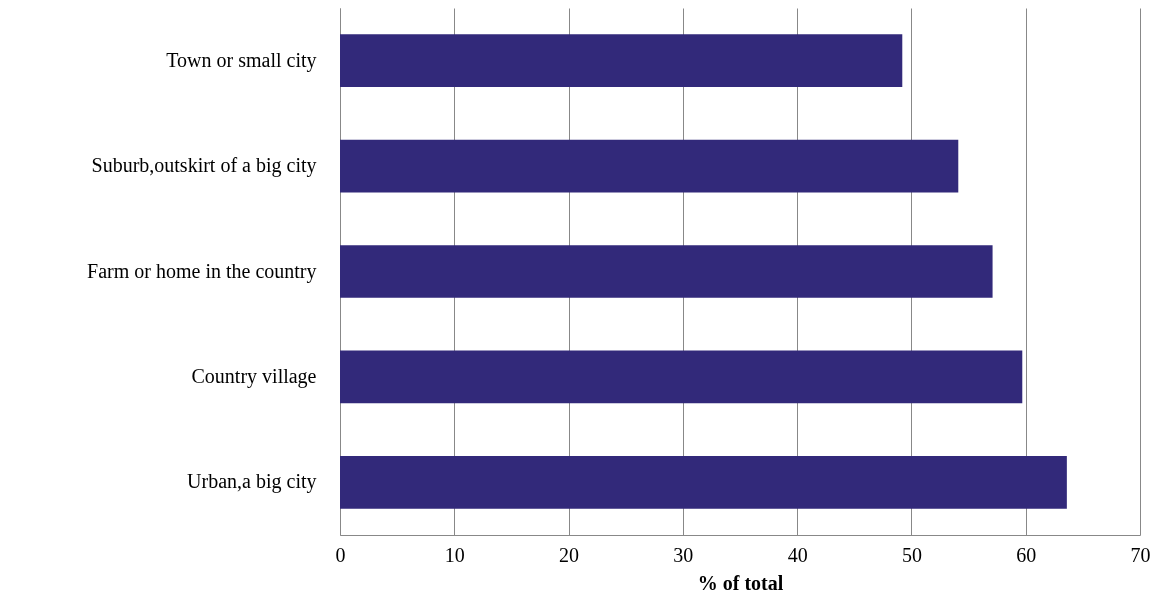 The height and width of the screenshot is (616, 1162). What do you see at coordinates (1026, 554) in the screenshot?
I see `x-tick-label: 60` at bounding box center [1026, 554].